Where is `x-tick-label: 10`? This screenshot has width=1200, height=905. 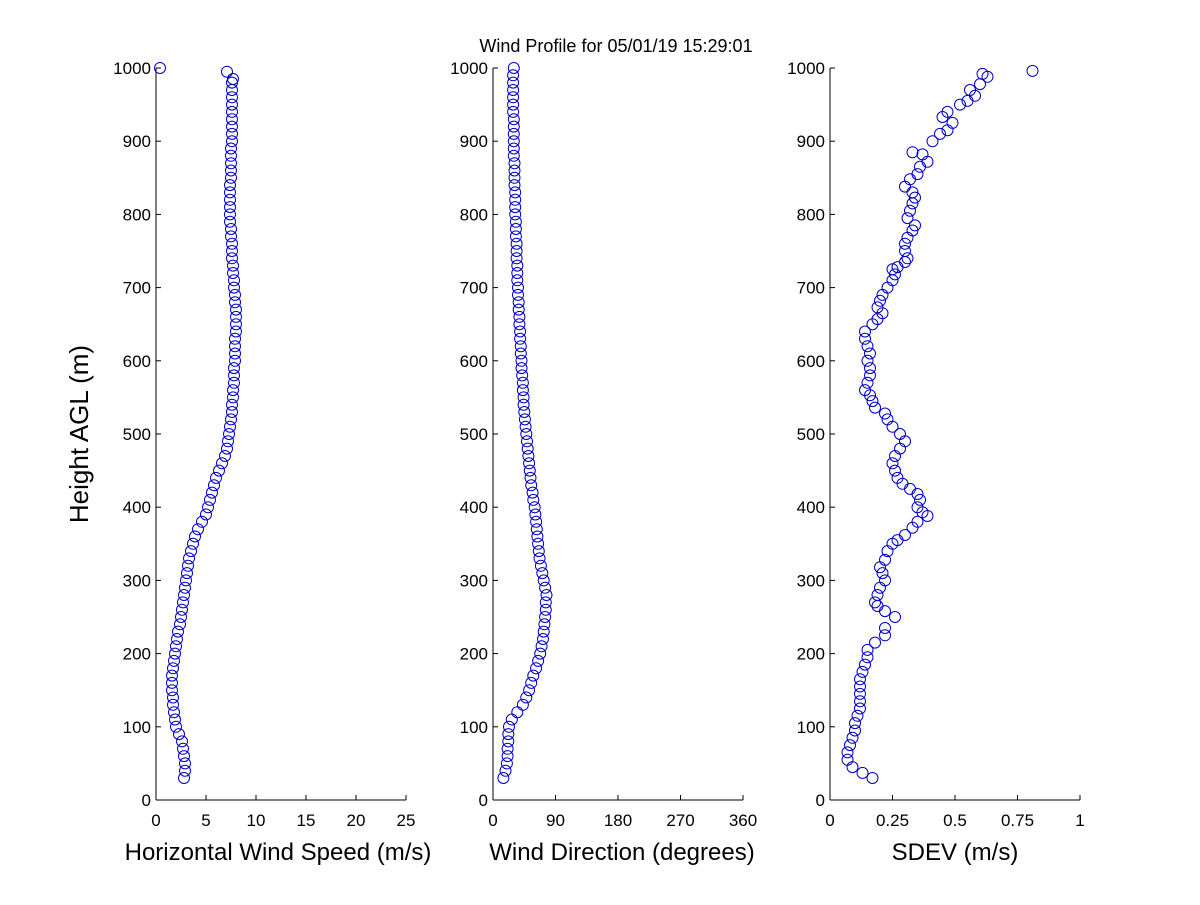 x-tick-label: 10 is located at coordinates (256, 820).